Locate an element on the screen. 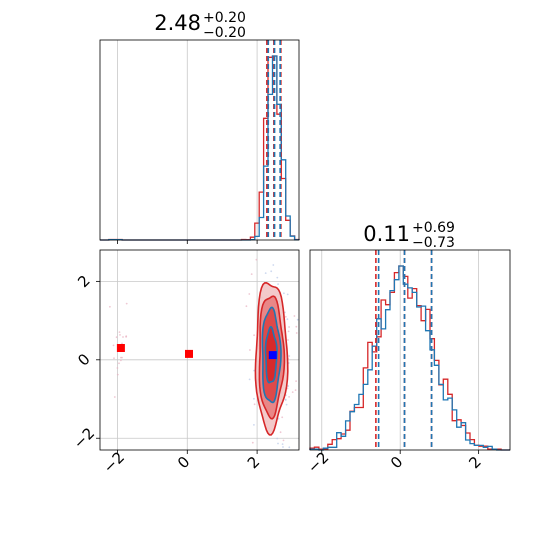 Image resolution: width=550 pixels, height=550 pixels. y-tick-label: 0 is located at coordinates (83, 359).